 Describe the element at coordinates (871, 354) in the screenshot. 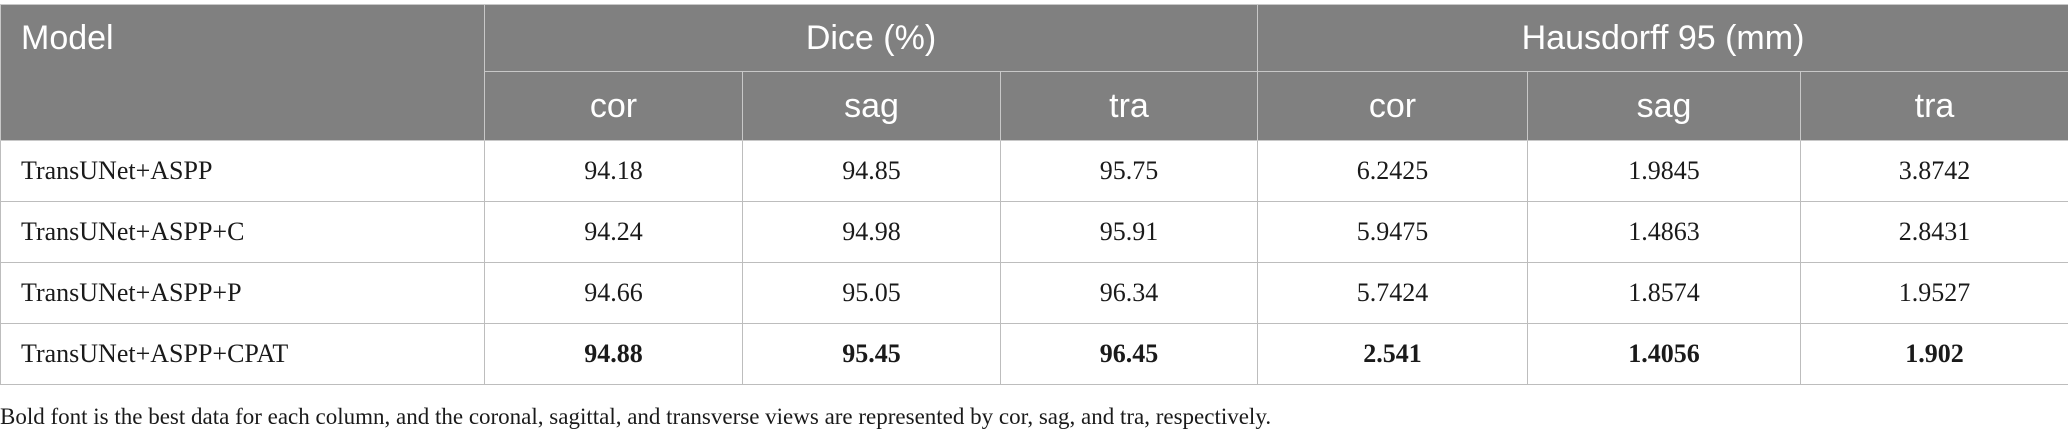

I see `dice-sag-cell: 95.45` at that location.